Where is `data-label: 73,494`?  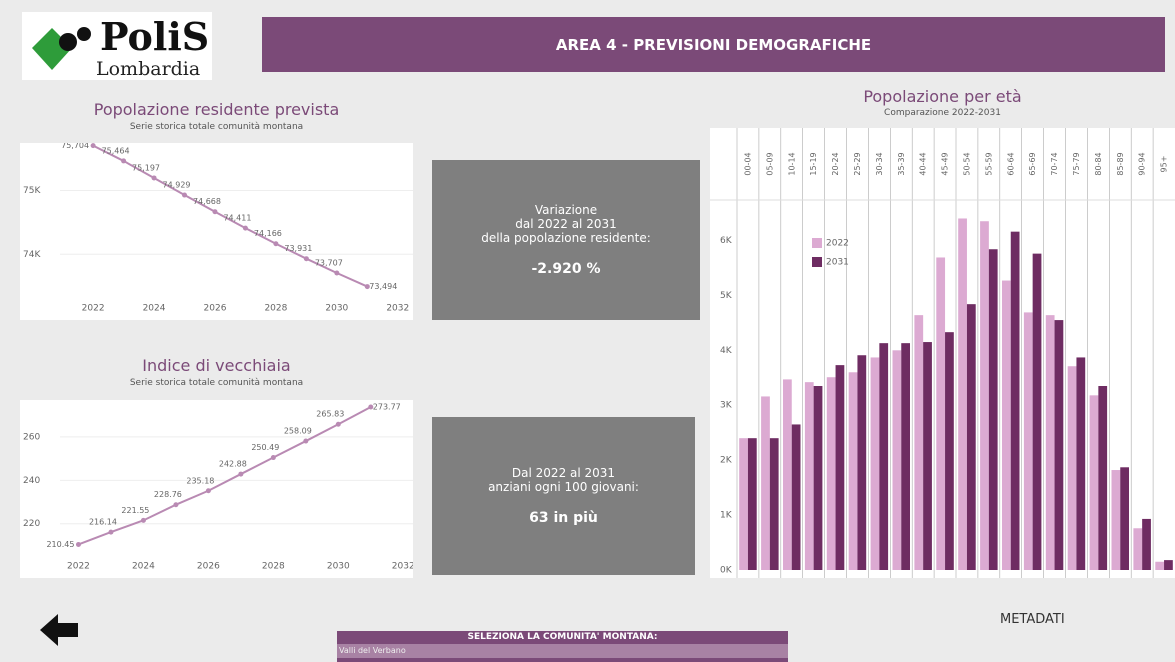
data-label: 73,494 is located at coordinates (383, 286).